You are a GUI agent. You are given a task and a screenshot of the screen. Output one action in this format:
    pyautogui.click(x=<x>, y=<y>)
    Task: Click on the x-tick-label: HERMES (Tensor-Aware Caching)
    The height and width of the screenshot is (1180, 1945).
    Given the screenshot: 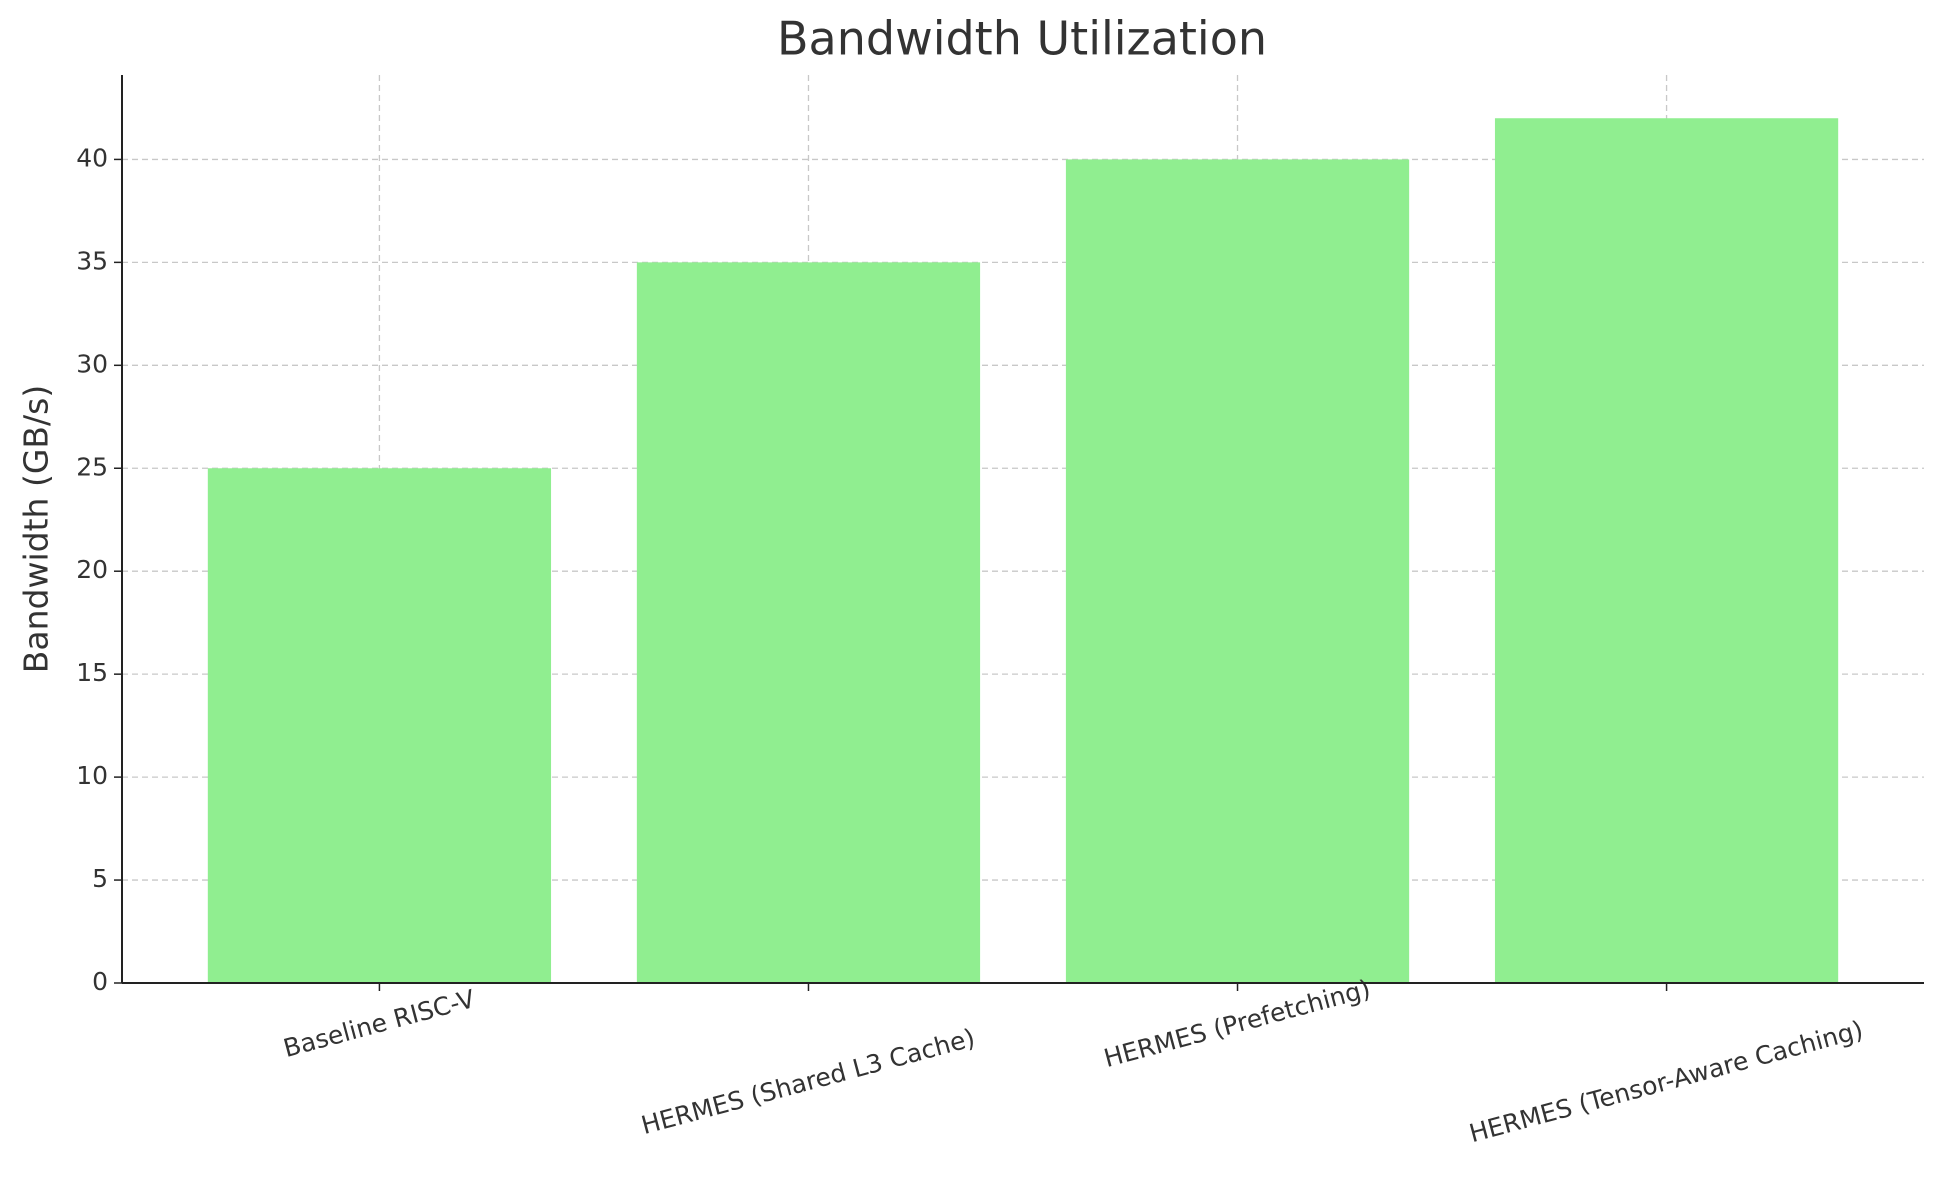 What is the action you would take?
    pyautogui.click(x=1666, y=1081)
    